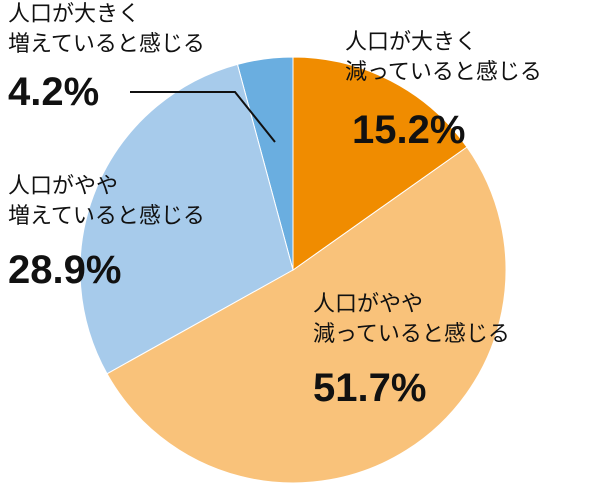 This screenshot has height=484, width=600. I want to click on slice-label: 人口が大きく 増えていると感じる, so click(106, 29).